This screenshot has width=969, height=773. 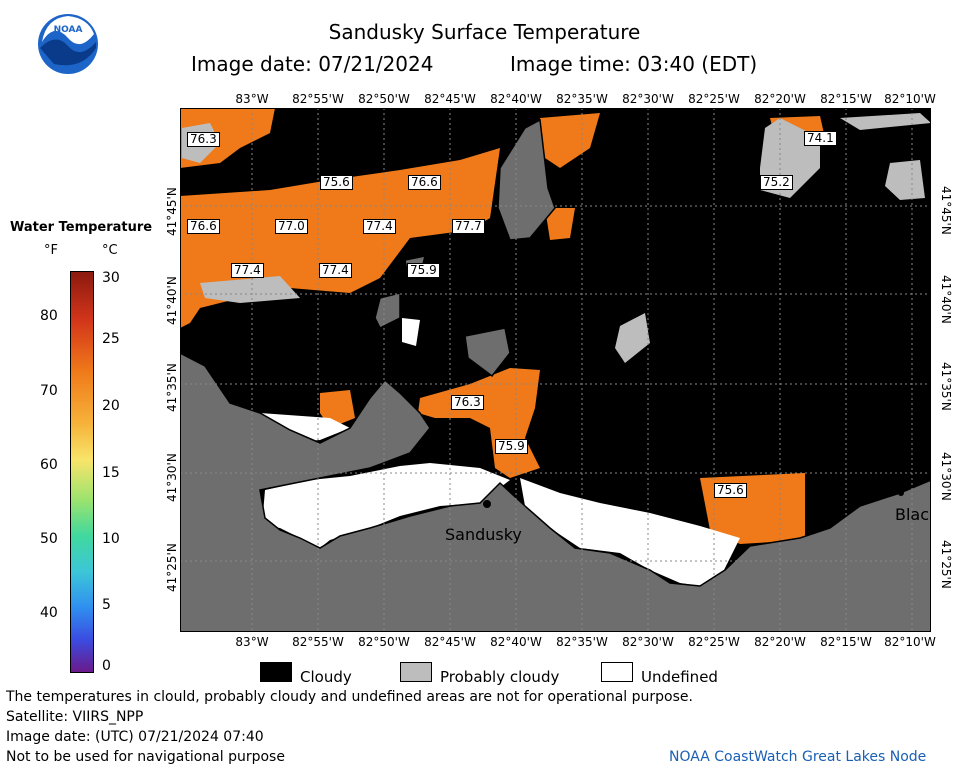 I want to click on undefined-swatch, so click(x=617, y=672).